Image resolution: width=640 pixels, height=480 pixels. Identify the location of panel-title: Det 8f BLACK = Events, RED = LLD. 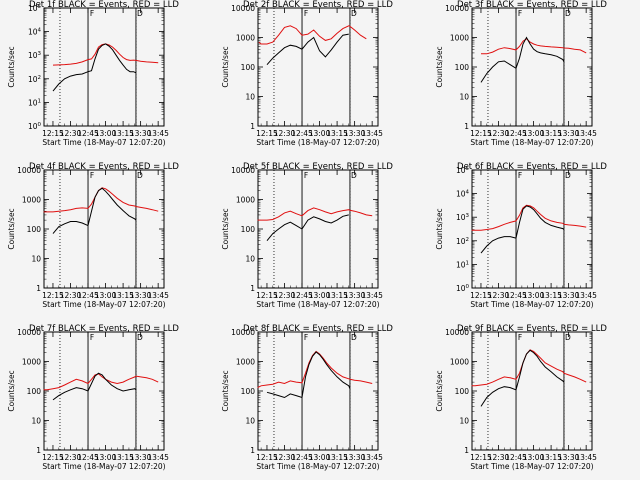
(318, 329).